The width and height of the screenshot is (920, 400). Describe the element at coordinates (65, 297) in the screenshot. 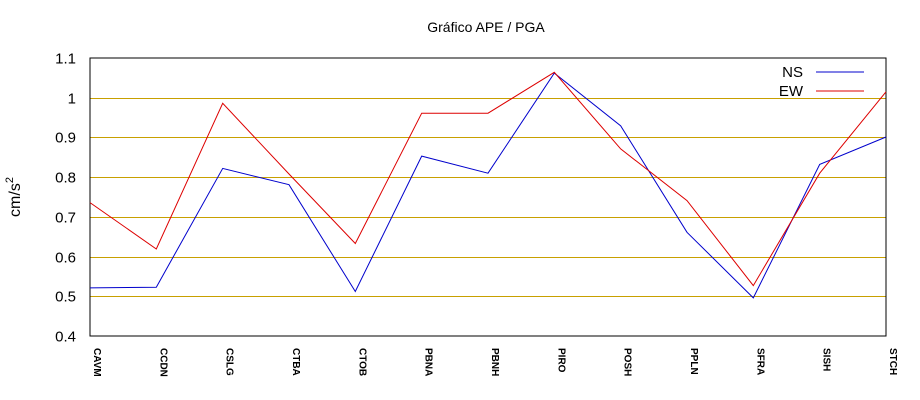

I see `y-tick-label: 0.5` at that location.